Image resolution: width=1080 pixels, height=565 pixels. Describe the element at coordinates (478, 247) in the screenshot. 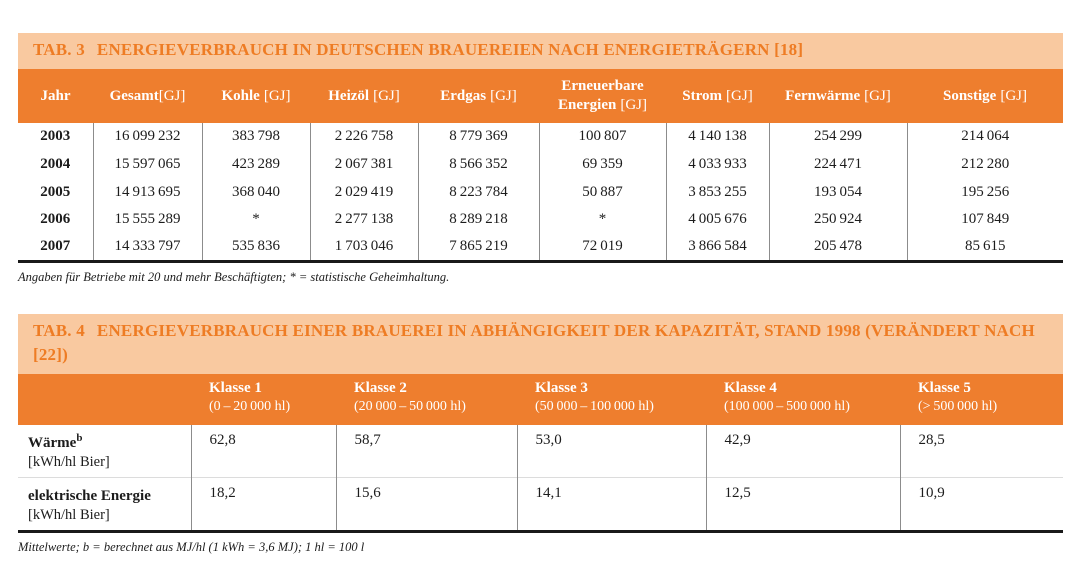

I see `table-cell: 7 865 219` at that location.